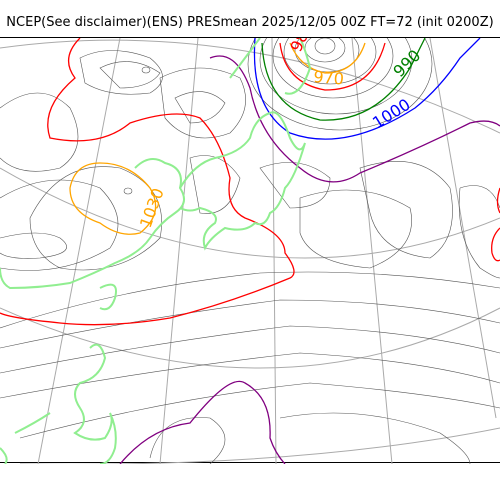  Describe the element at coordinates (108, 297) in the screenshot. I see `coastline-west` at that location.